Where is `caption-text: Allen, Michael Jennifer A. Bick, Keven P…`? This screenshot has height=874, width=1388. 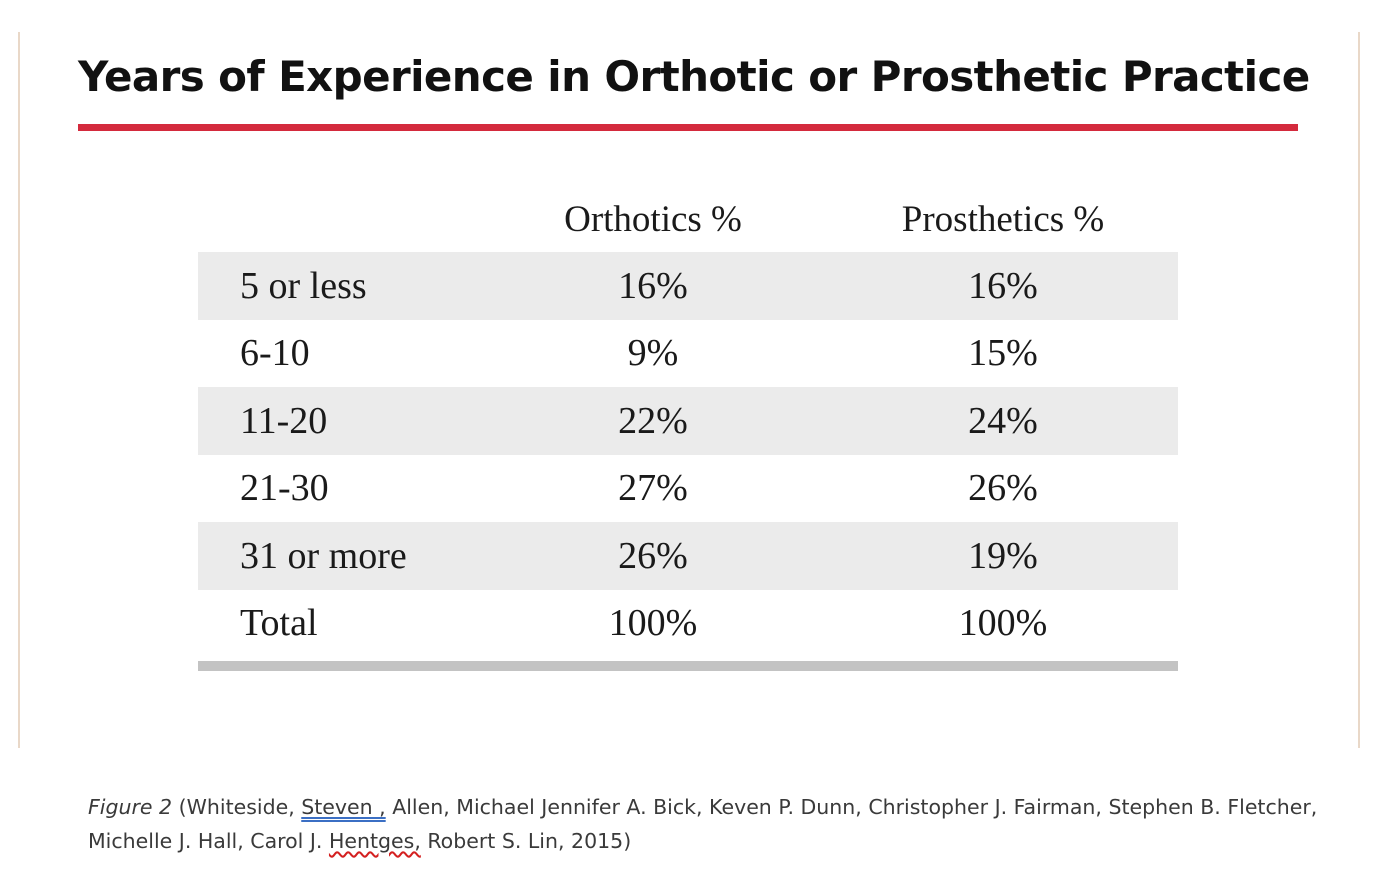
caption-text: Allen, Michael Jennifer A. Bick, Keven P… is located at coordinates (851, 807).